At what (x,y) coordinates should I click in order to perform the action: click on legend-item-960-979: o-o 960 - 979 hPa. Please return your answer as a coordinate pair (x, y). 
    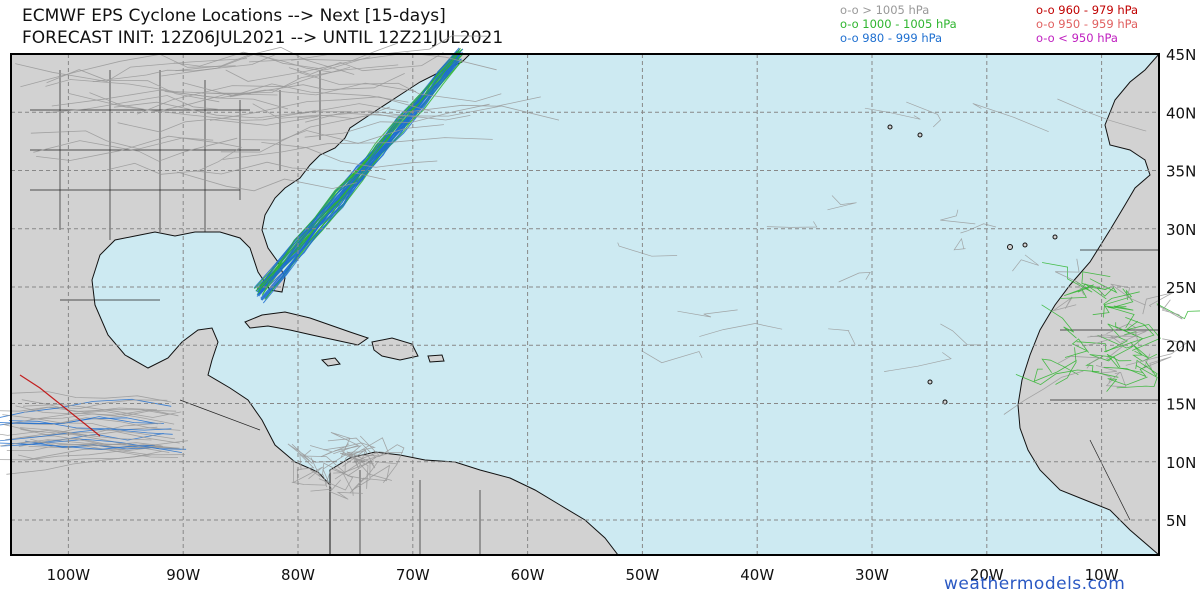
    Looking at the image, I should click on (1087, 10).